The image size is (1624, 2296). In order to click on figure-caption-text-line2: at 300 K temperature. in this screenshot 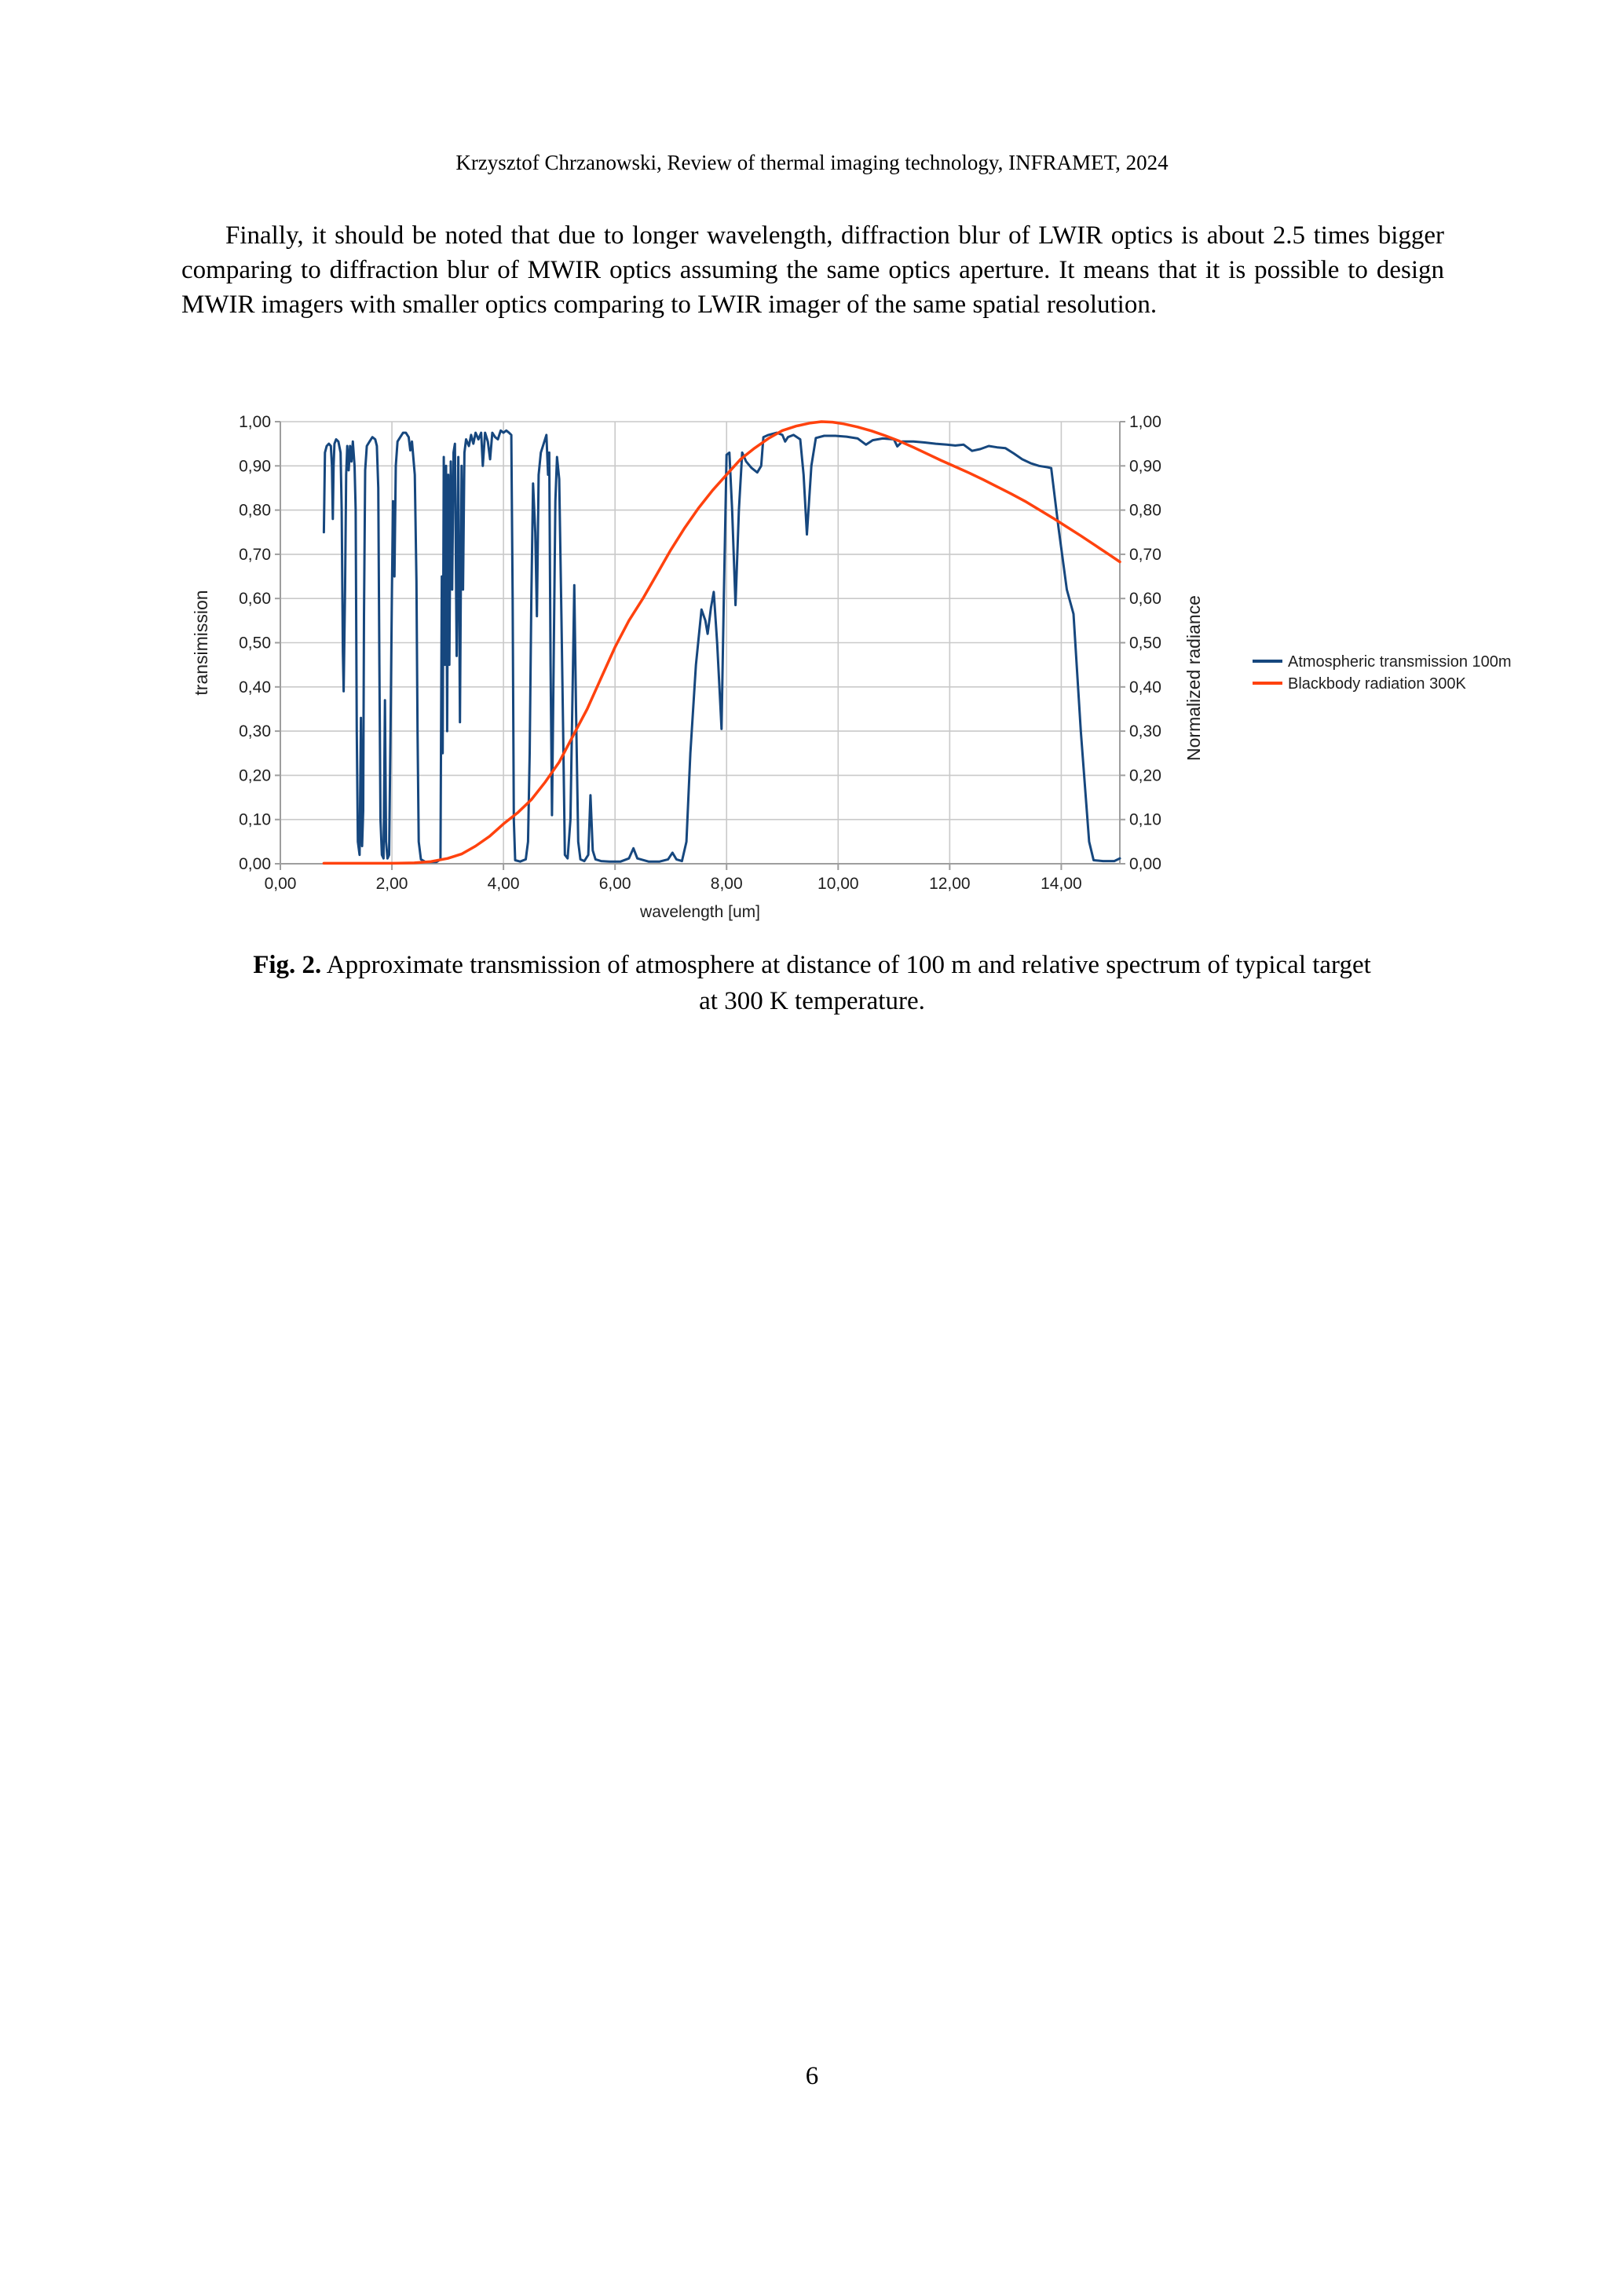, I will do `click(812, 1001)`.